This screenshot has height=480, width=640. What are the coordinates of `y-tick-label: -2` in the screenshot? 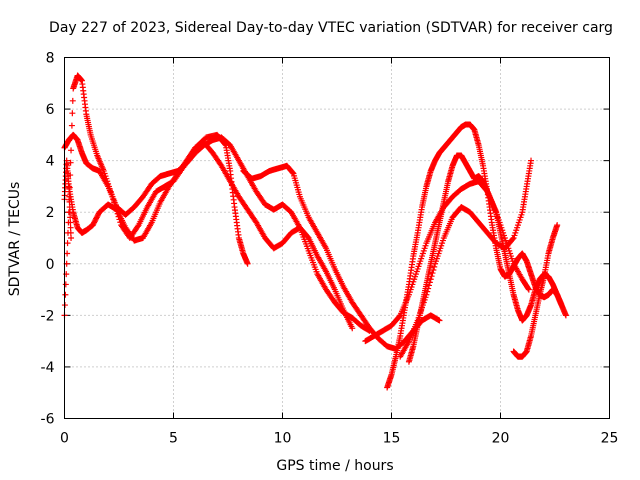 It's located at (48, 316).